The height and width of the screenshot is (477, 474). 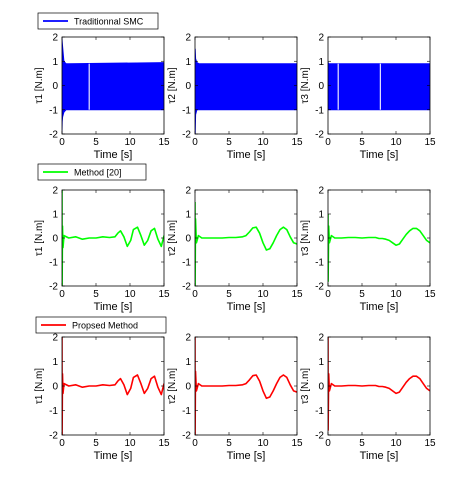 I want to click on y-axis-label: τ3 [N.m], so click(x=305, y=85).